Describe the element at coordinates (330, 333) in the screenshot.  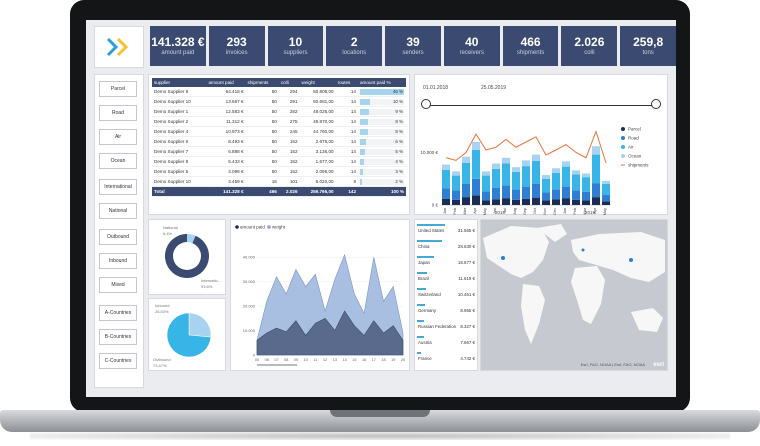
I see `amount-paid-area` at that location.